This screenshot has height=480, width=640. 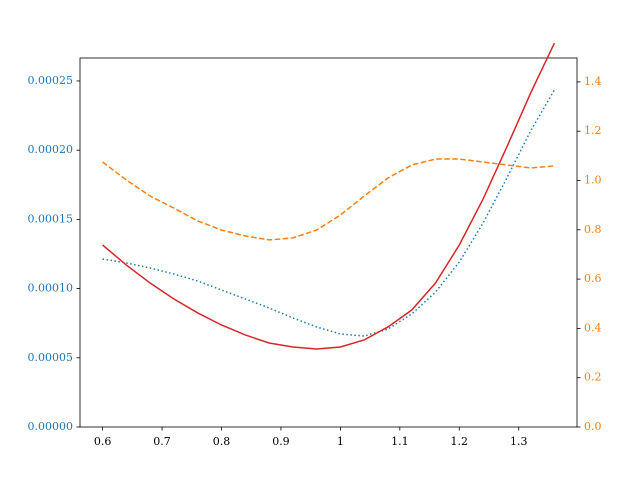 What do you see at coordinates (51, 149) in the screenshot?
I see `y-tick-label: 0.00020` at bounding box center [51, 149].